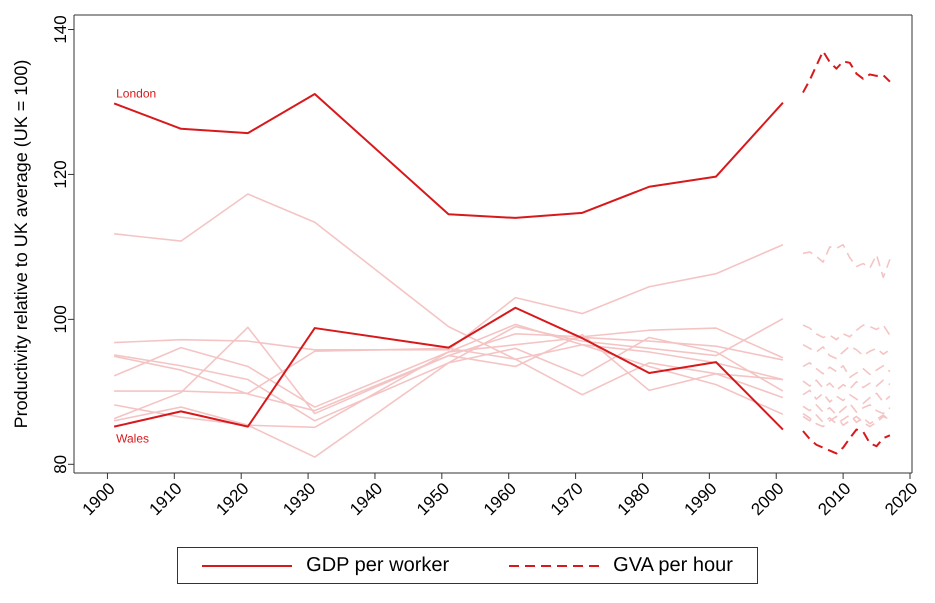  What do you see at coordinates (60, 319) in the screenshot?
I see `y-tick-label: 100` at bounding box center [60, 319].